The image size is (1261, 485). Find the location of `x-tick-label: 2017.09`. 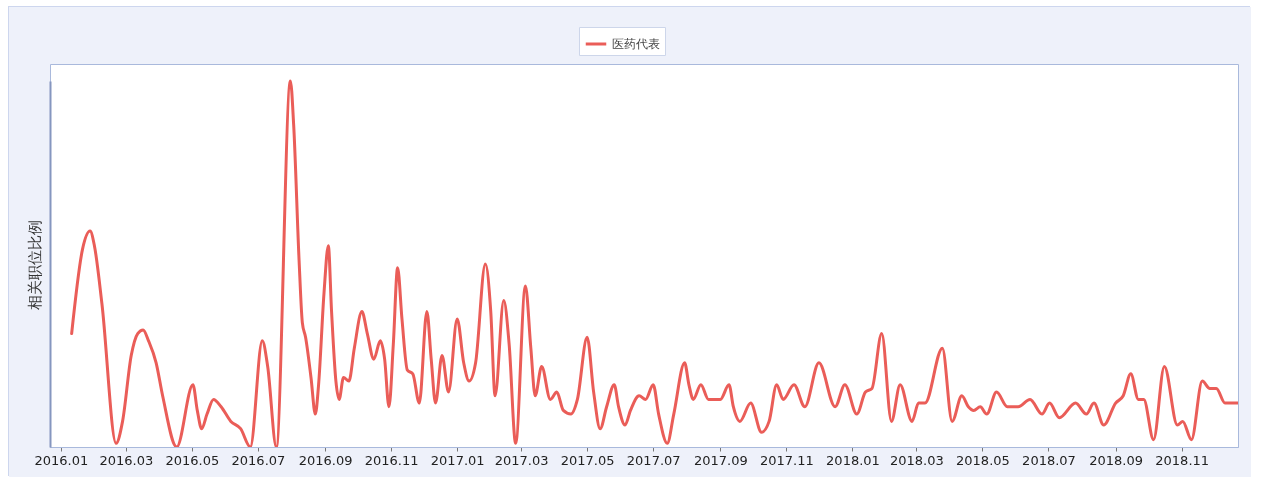

x-tick-label: 2017.09 is located at coordinates (720, 460).